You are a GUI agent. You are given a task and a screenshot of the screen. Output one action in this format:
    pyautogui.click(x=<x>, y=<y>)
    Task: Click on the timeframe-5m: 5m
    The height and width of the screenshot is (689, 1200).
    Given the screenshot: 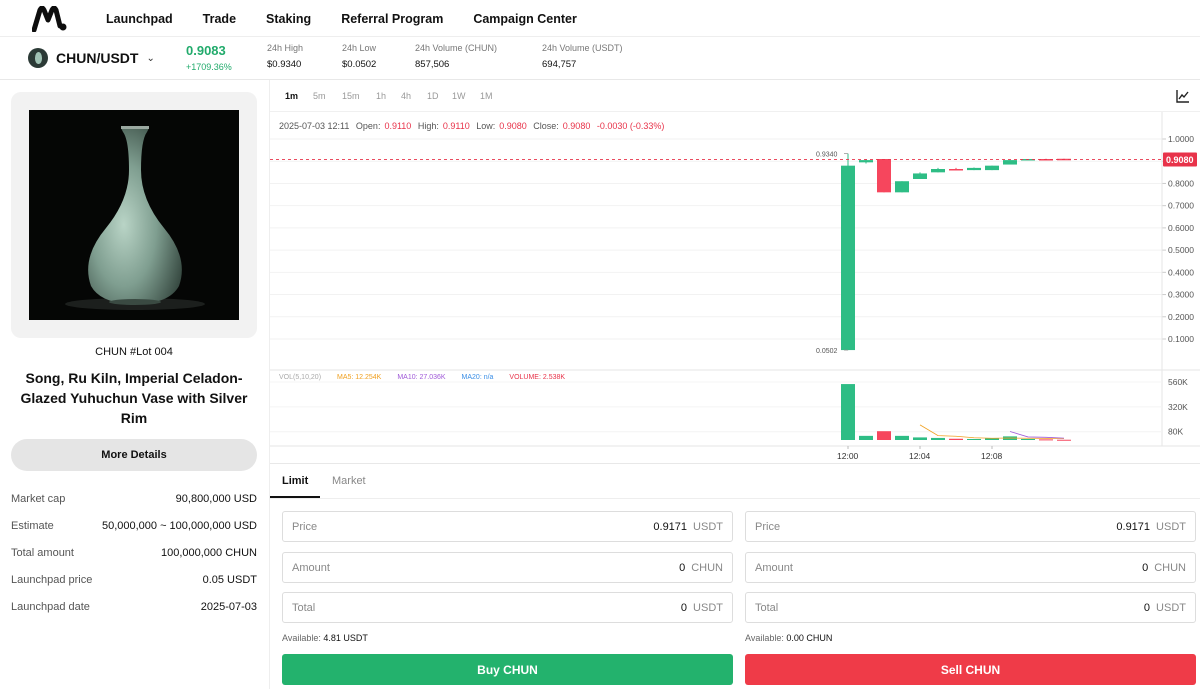 What is the action you would take?
    pyautogui.click(x=319, y=96)
    